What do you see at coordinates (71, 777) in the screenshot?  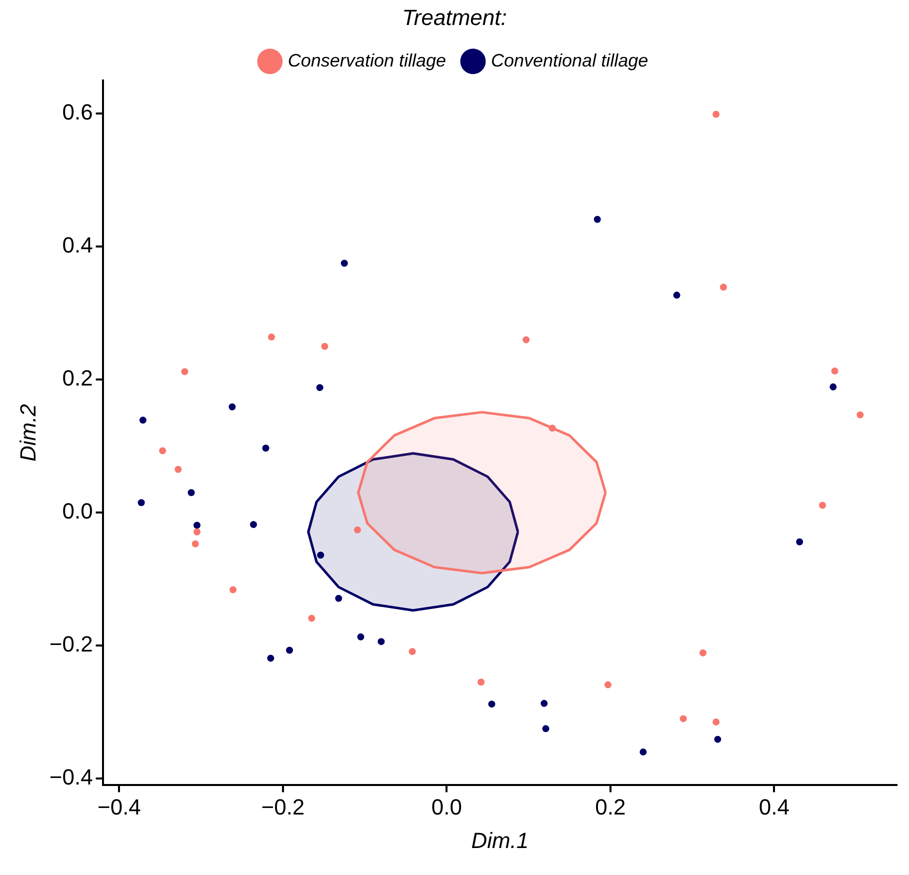 I see `y-tick-label: −0.4` at bounding box center [71, 777].